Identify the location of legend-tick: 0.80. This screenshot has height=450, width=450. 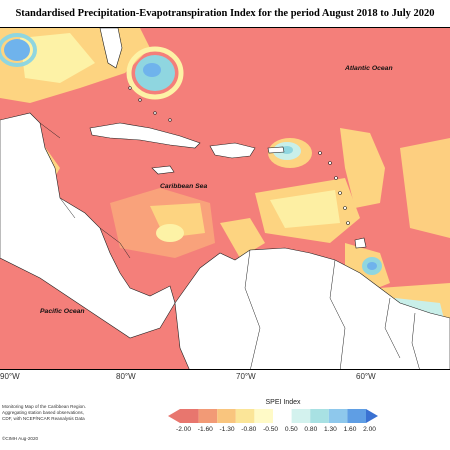
(311, 429).